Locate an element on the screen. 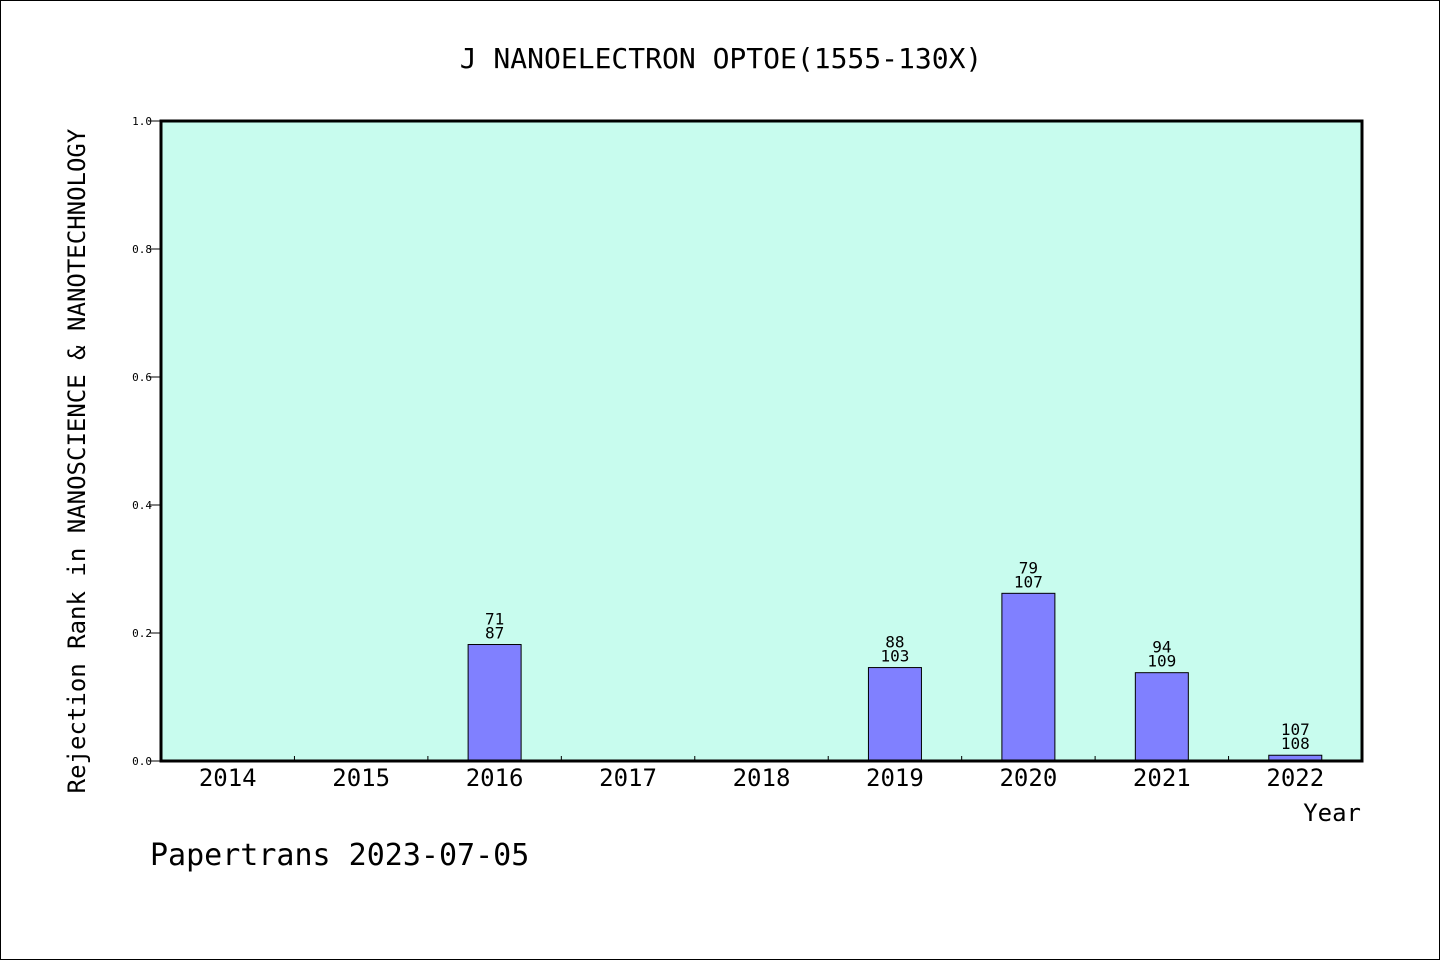 The image size is (1440, 960). chart-title: J NANOELECTRON OPTOE(1555-130X) is located at coordinates (721, 58).